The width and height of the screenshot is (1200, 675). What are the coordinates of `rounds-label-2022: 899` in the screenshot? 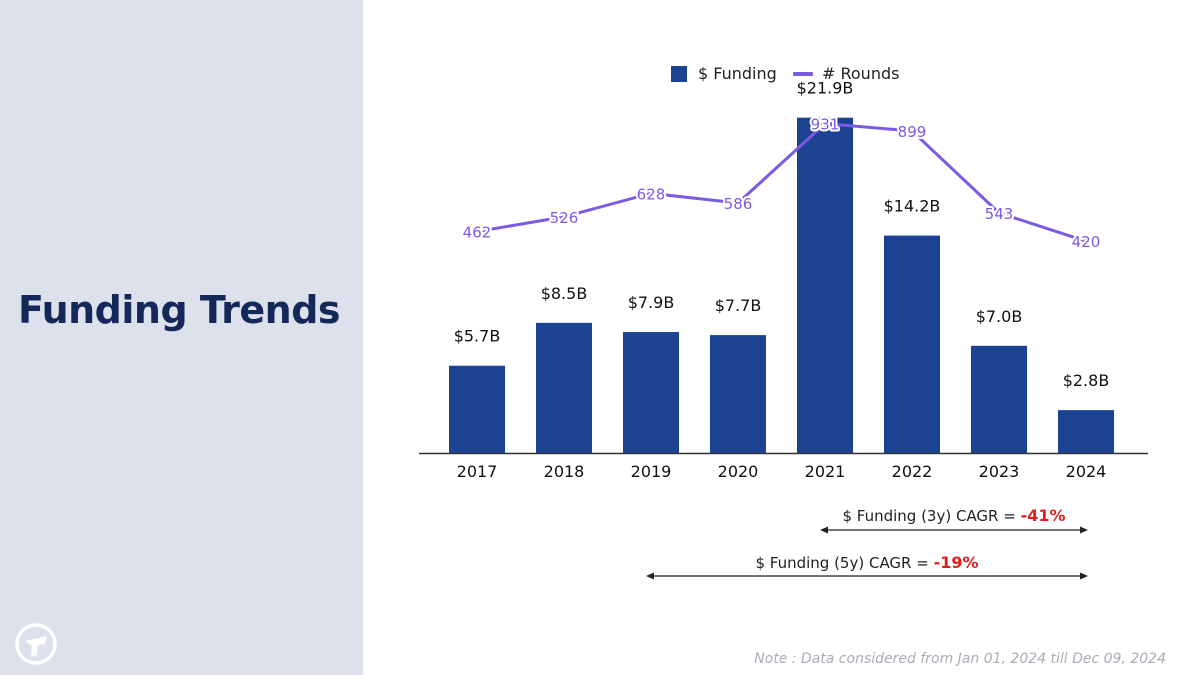 It's located at (912, 132).